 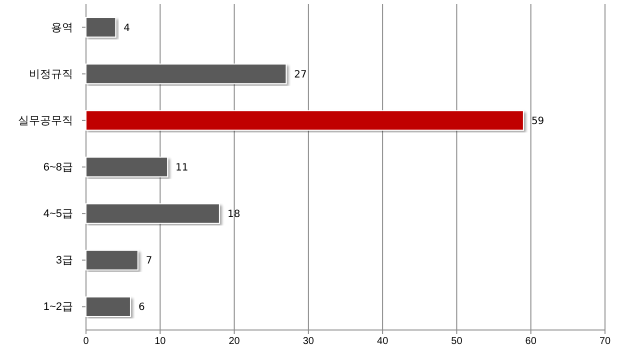 I want to click on x-tick-label: 30, so click(x=308, y=342).